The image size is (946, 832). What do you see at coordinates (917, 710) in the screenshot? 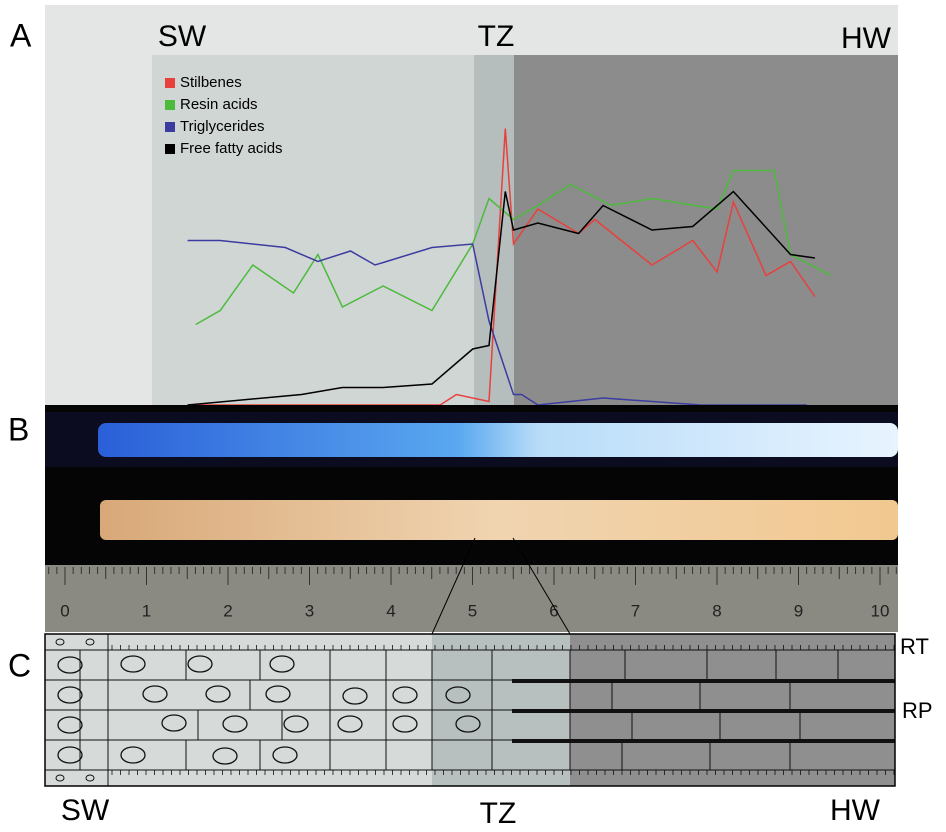
I see `rp-label: RP` at bounding box center [917, 710].